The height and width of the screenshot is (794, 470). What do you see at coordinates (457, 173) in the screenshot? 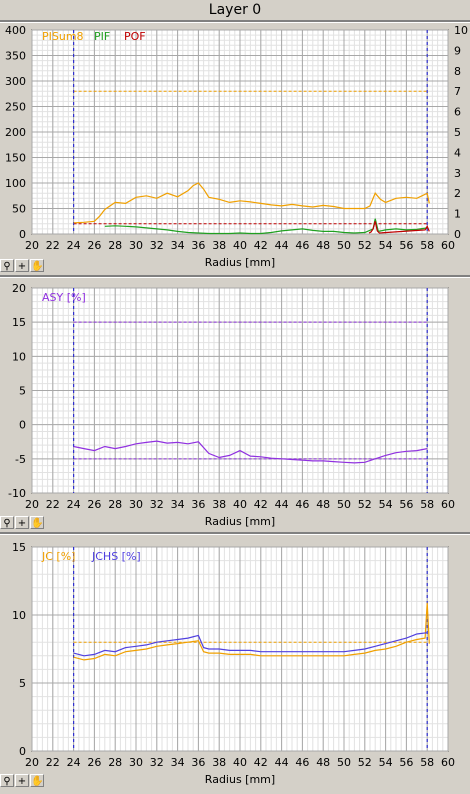
I see `y2-tick-label: 3` at bounding box center [457, 173].